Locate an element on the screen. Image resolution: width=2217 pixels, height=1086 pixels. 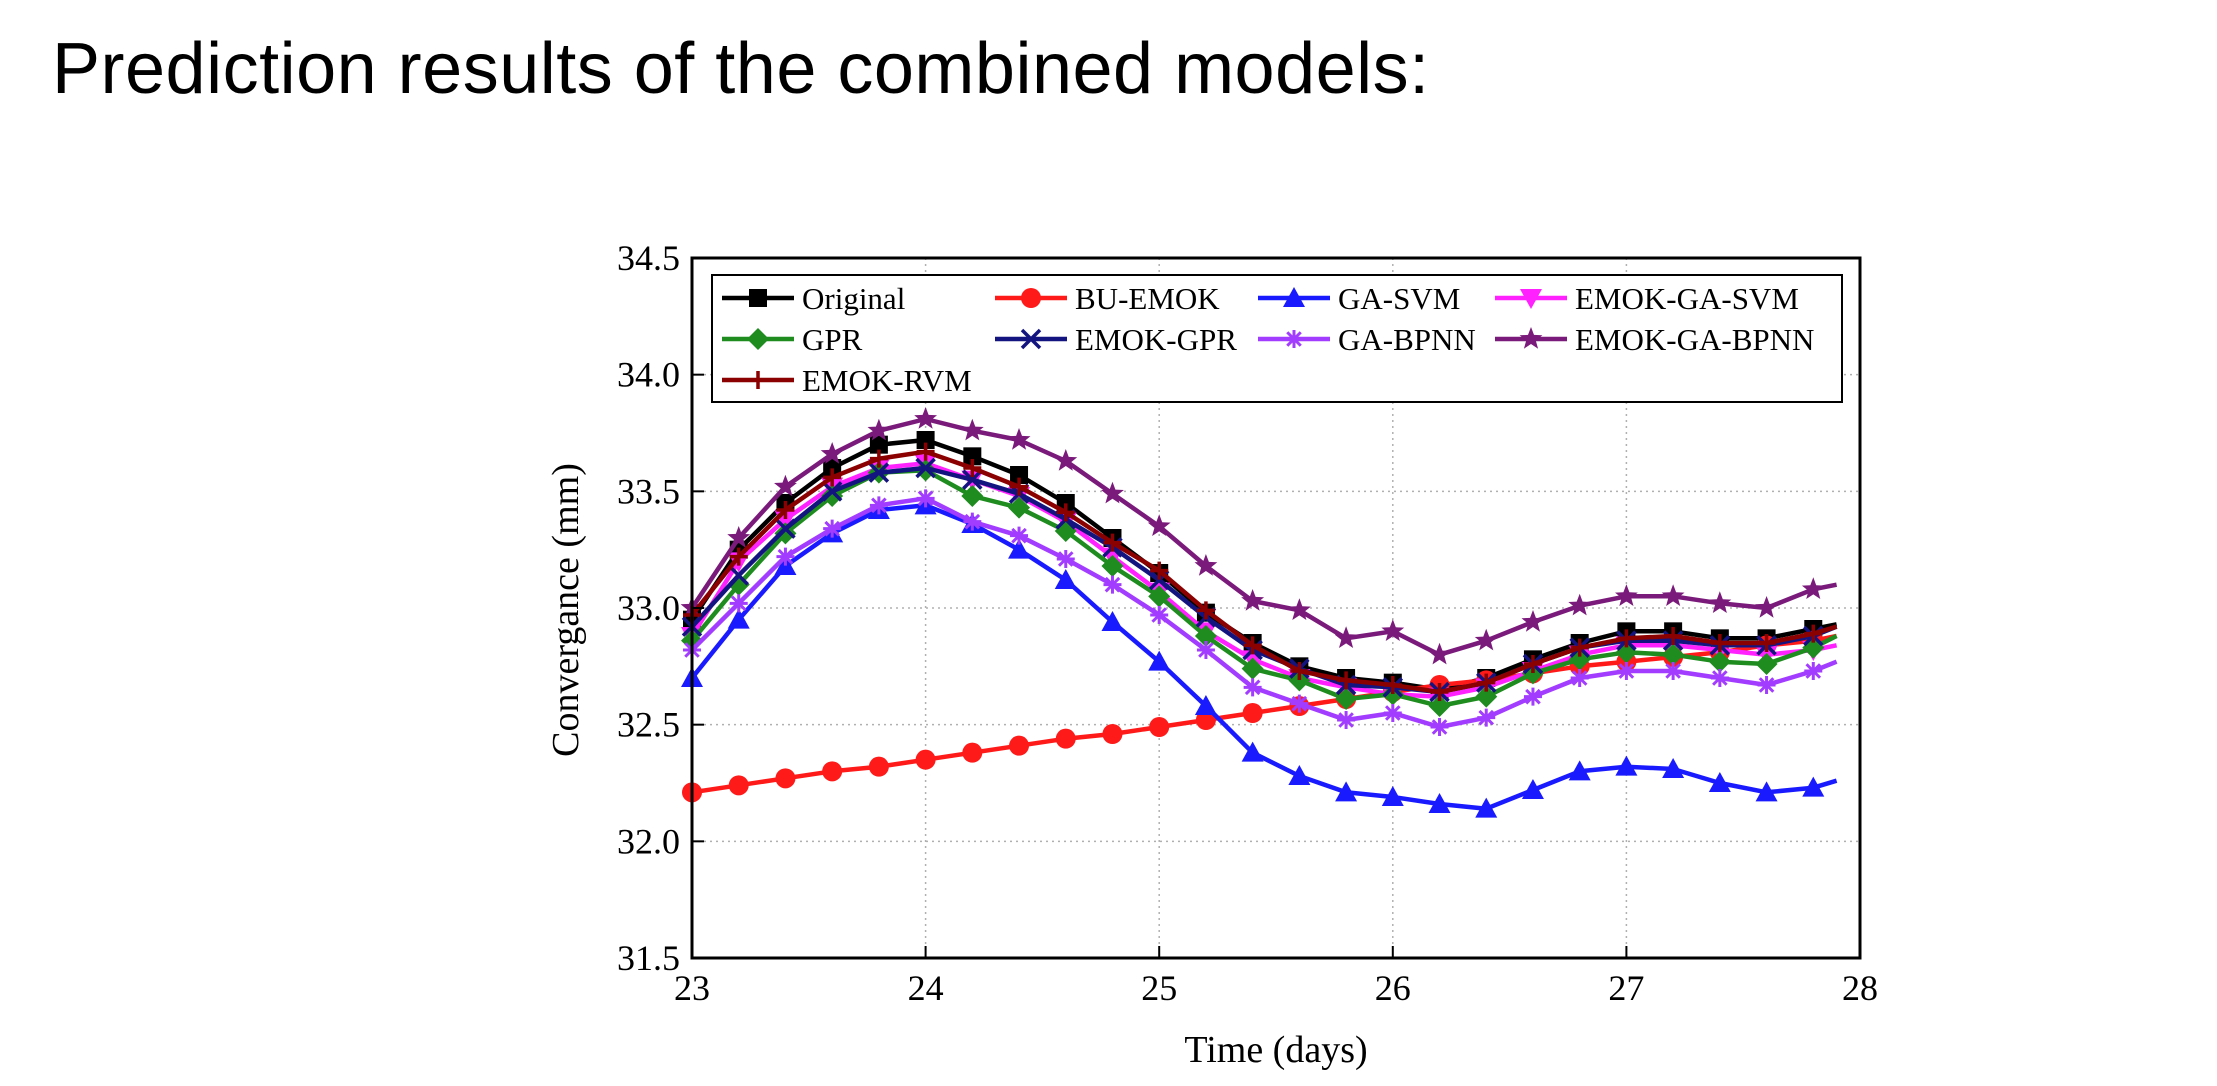
legend-entry-bu-emok: BU-EMOK is located at coordinates (1107, 298).